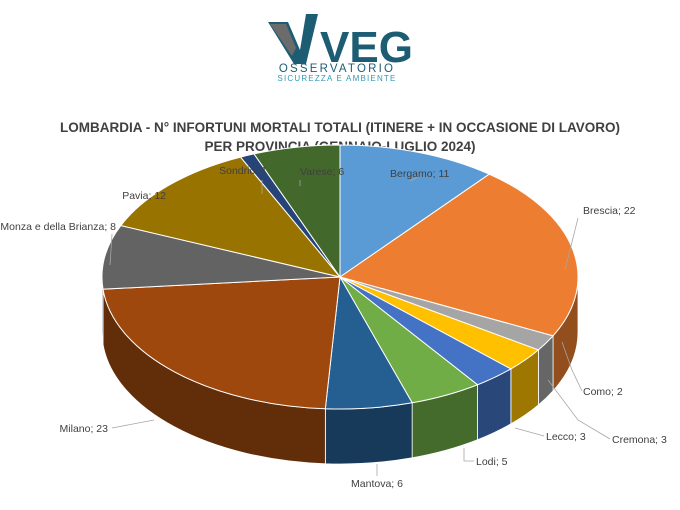 The image size is (680, 510). Describe the element at coordinates (133, 424) in the screenshot. I see `leader-line-milano` at that location.